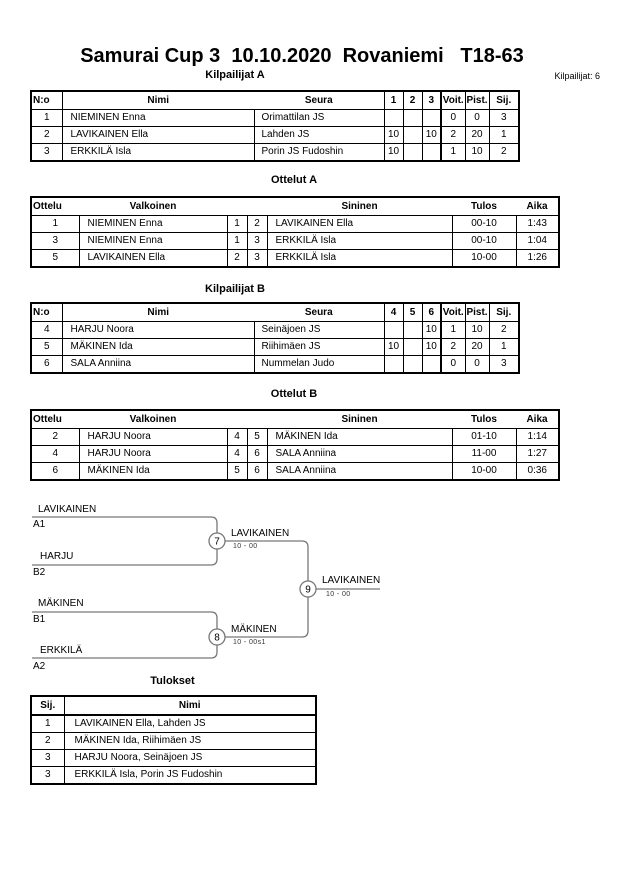  What do you see at coordinates (319, 118) in the screenshot?
I see `cell-club: Orimattilan JS` at bounding box center [319, 118].